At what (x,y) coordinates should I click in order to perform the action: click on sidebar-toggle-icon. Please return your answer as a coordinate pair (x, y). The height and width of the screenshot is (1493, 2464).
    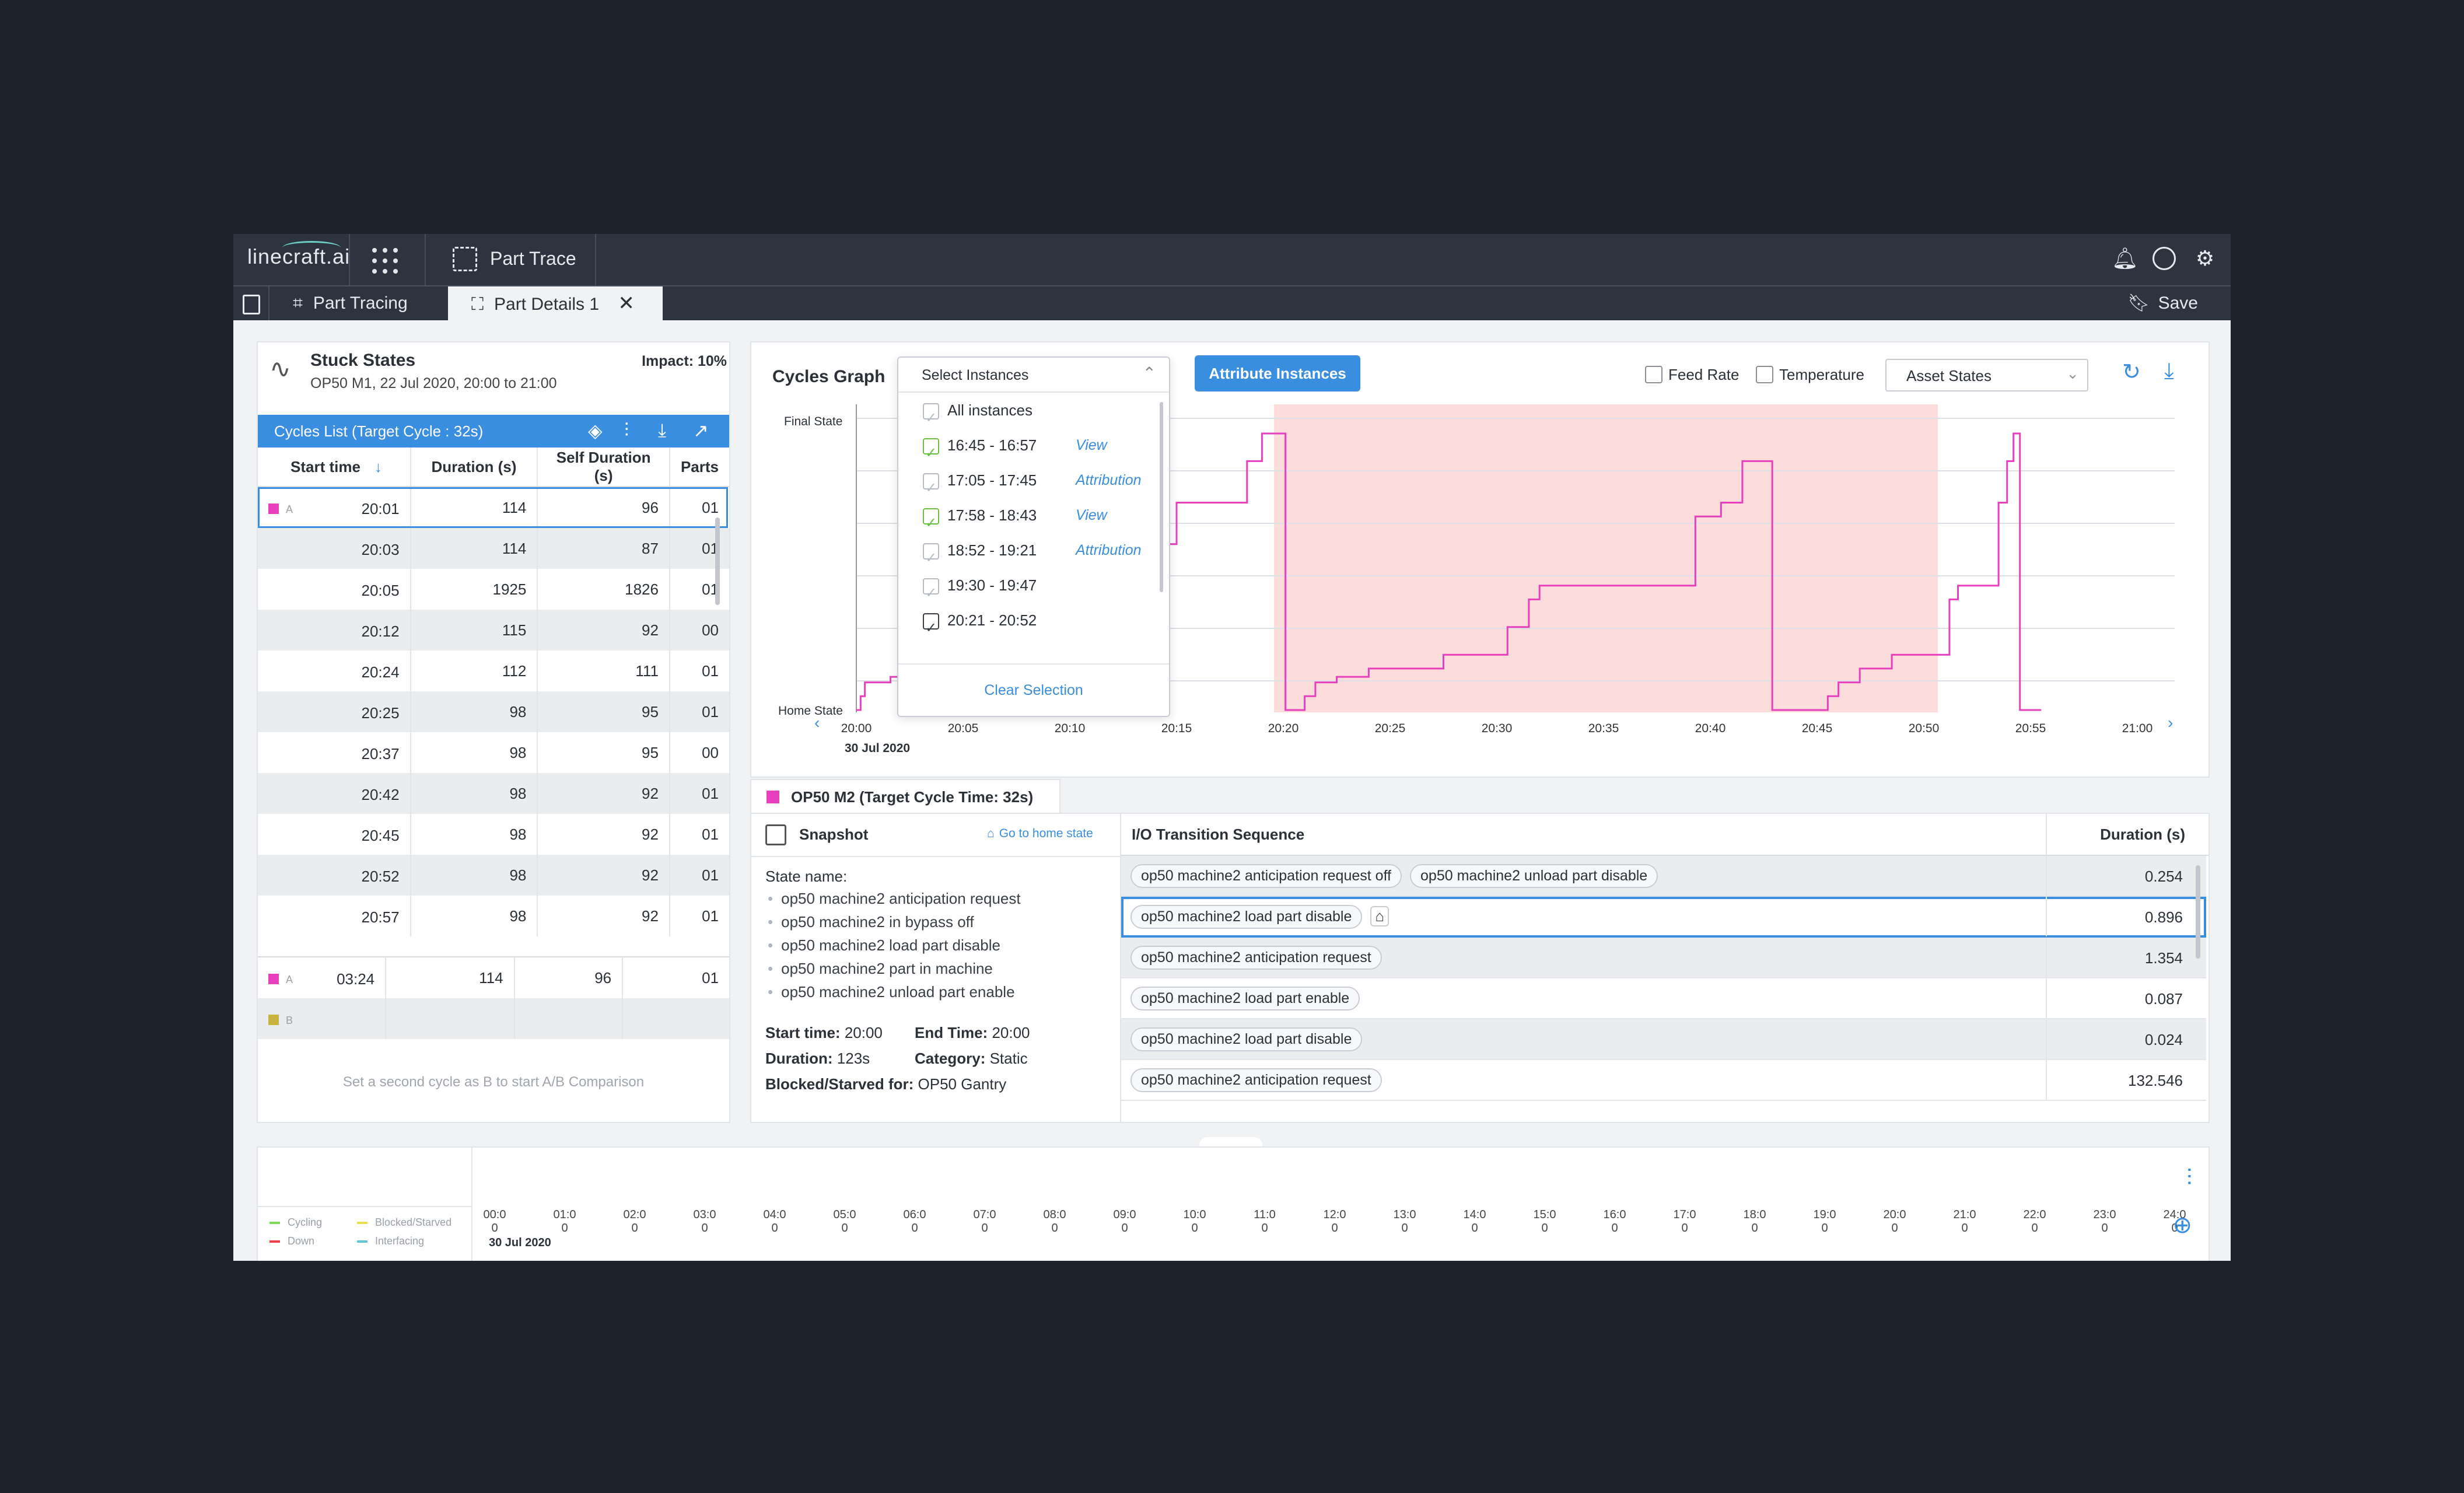
    Looking at the image, I should click on (251, 304).